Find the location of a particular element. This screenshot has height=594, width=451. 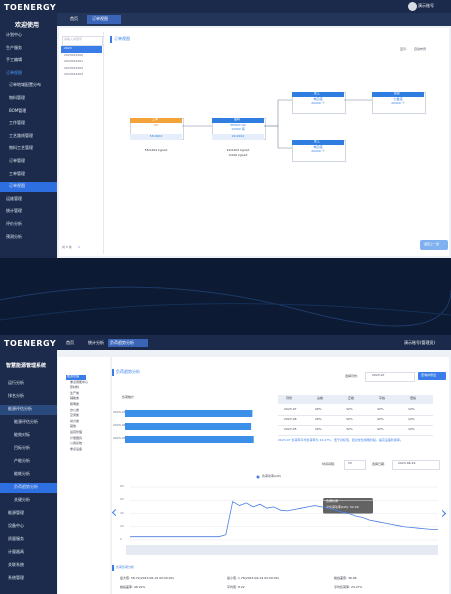

menu-item: 设备中心 is located at coordinates (16, 525).